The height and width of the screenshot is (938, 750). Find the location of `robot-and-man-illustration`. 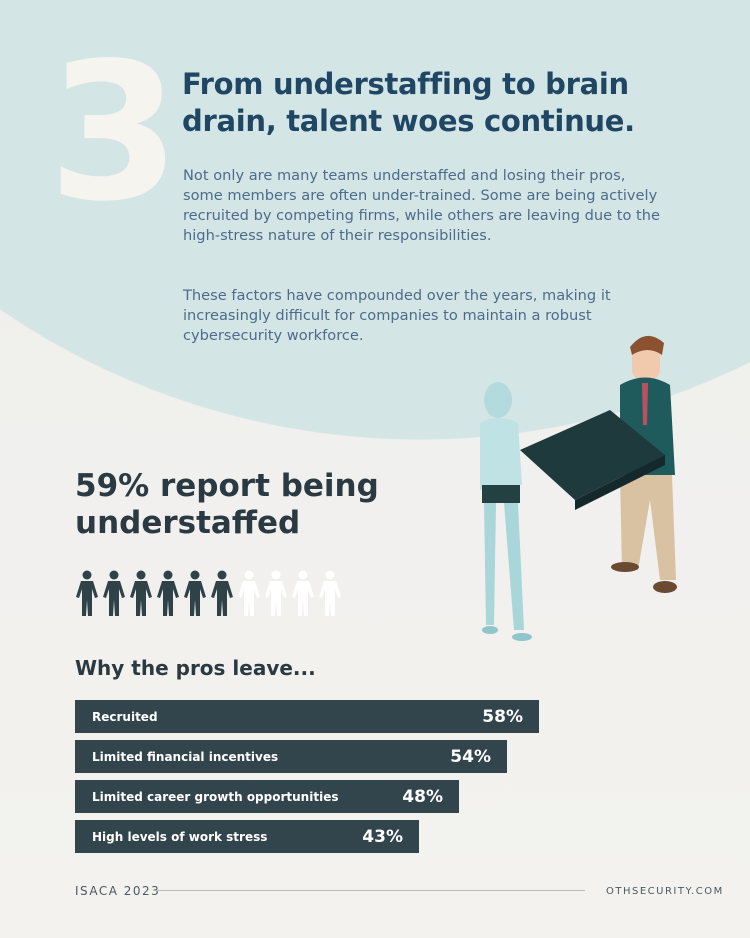

robot-and-man-illustration is located at coordinates (578, 488).